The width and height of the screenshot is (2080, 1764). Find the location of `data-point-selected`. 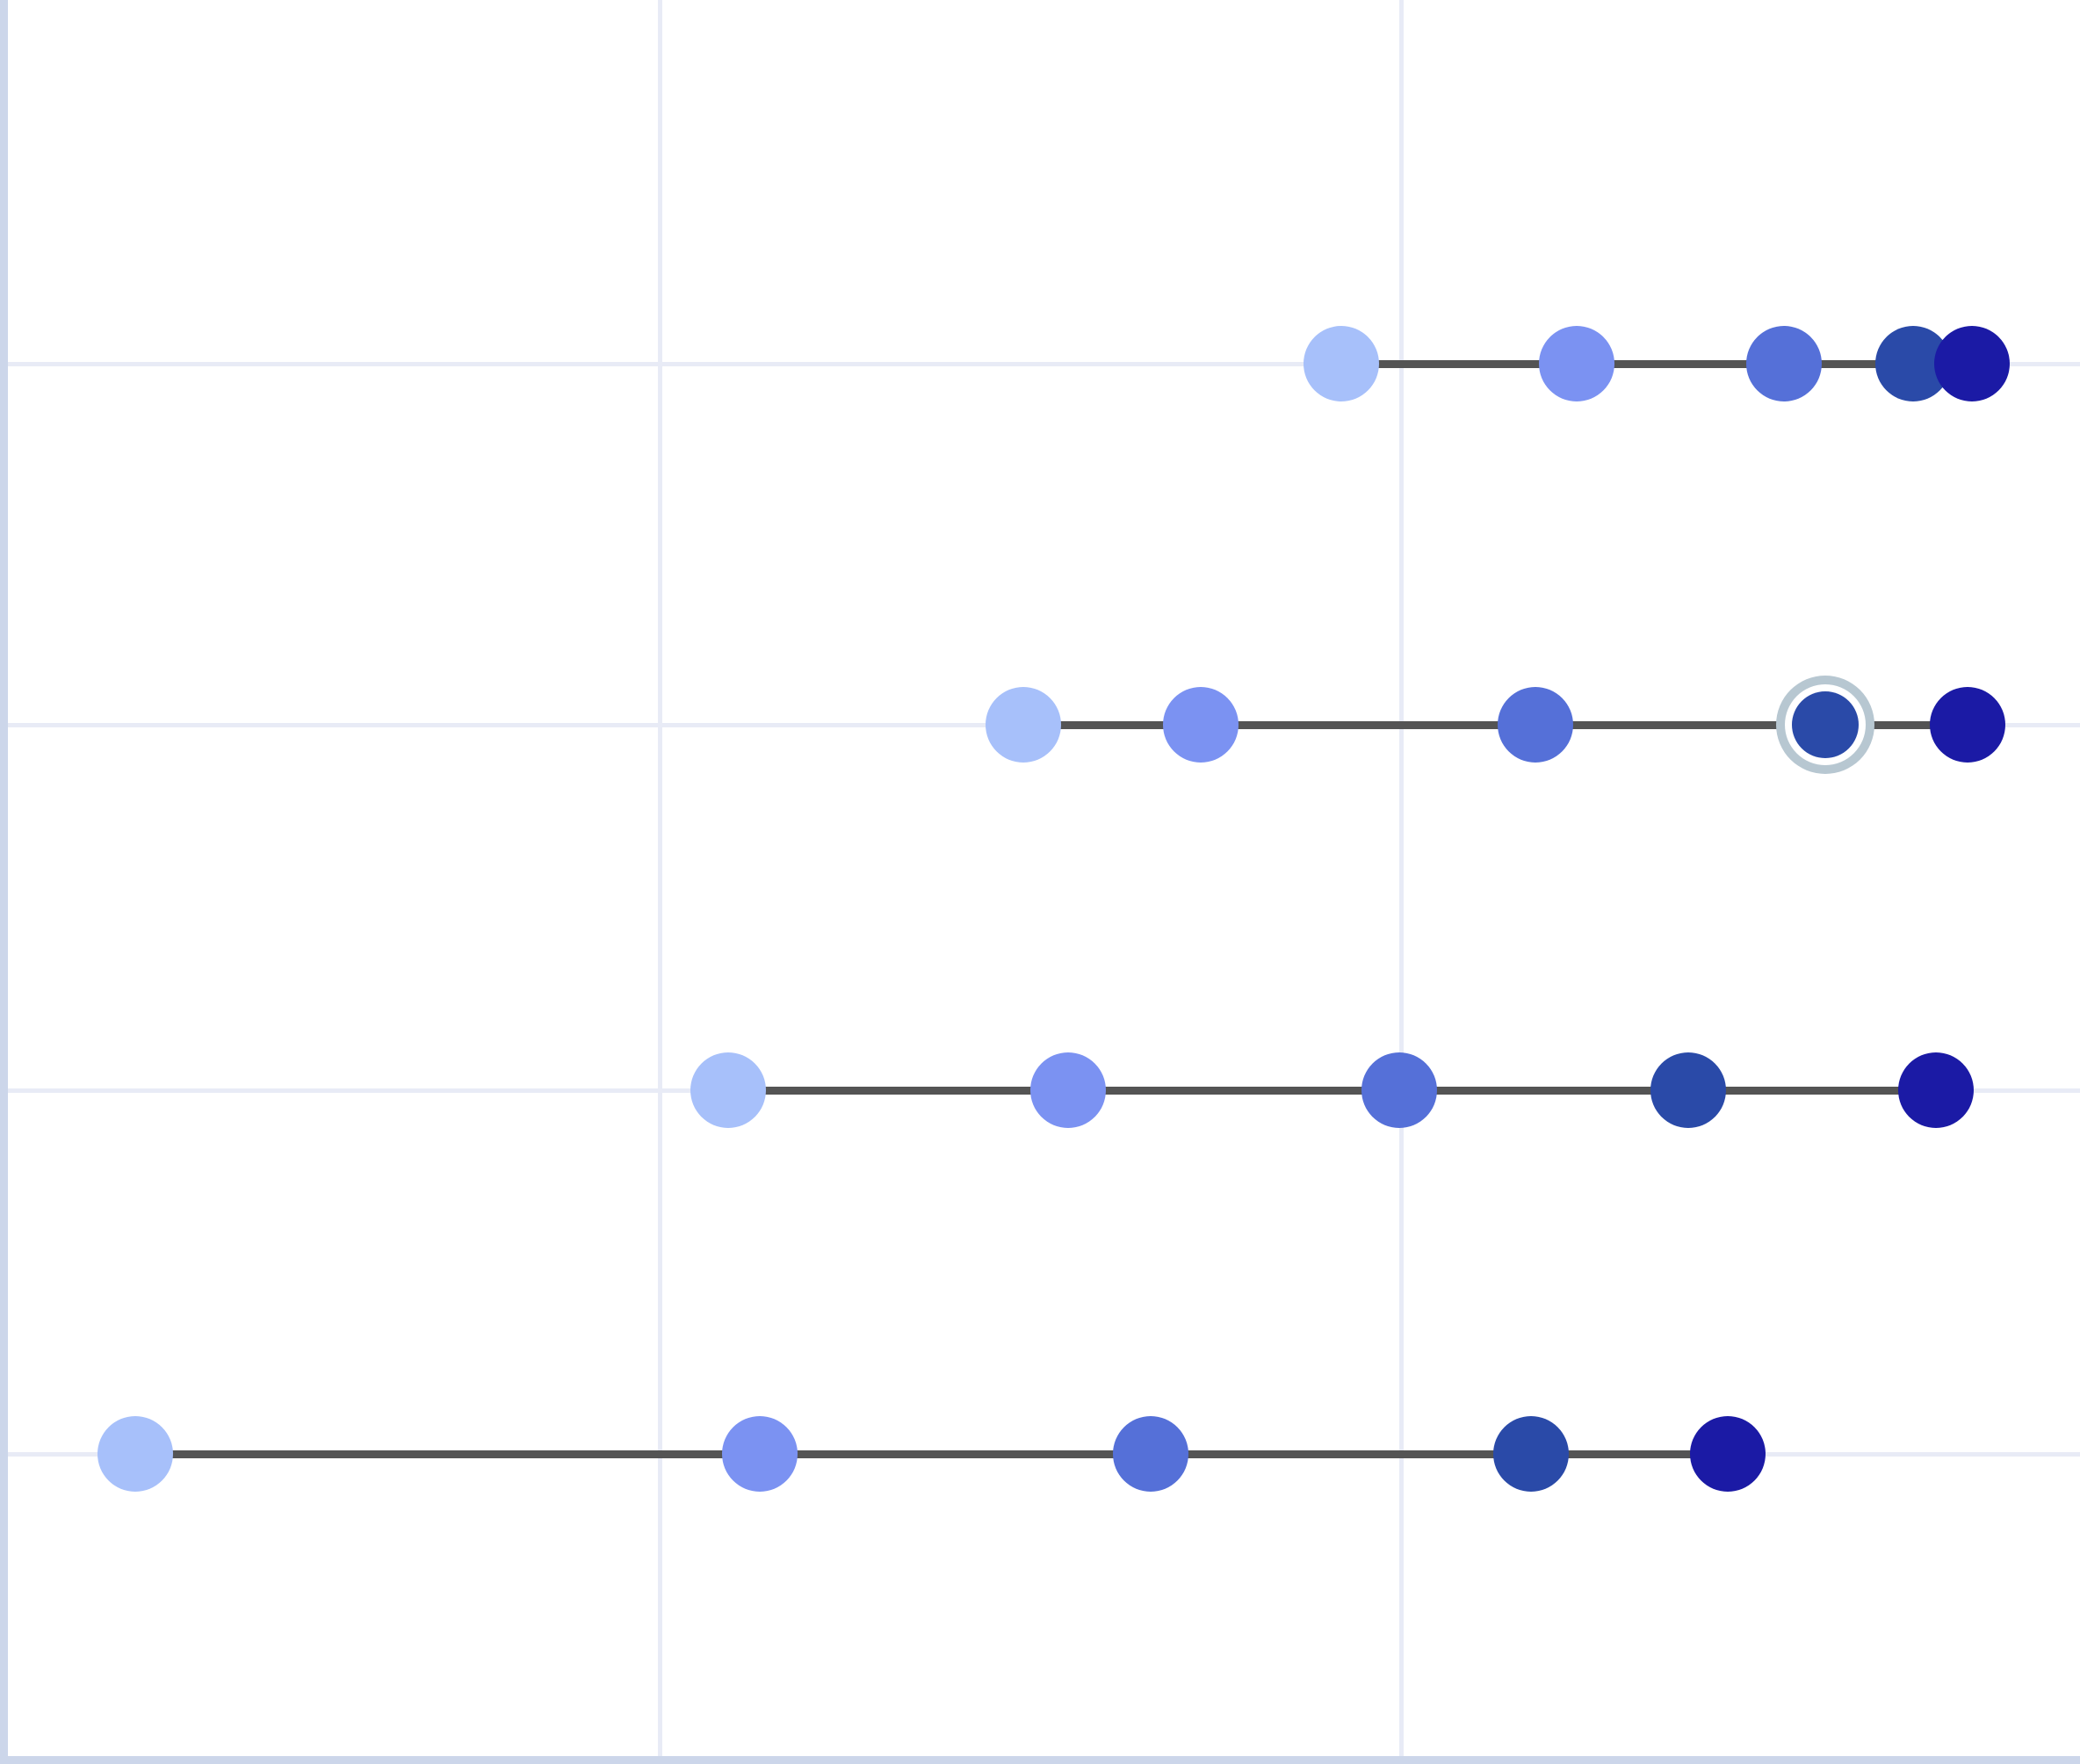

data-point-selected is located at coordinates (1825, 724).